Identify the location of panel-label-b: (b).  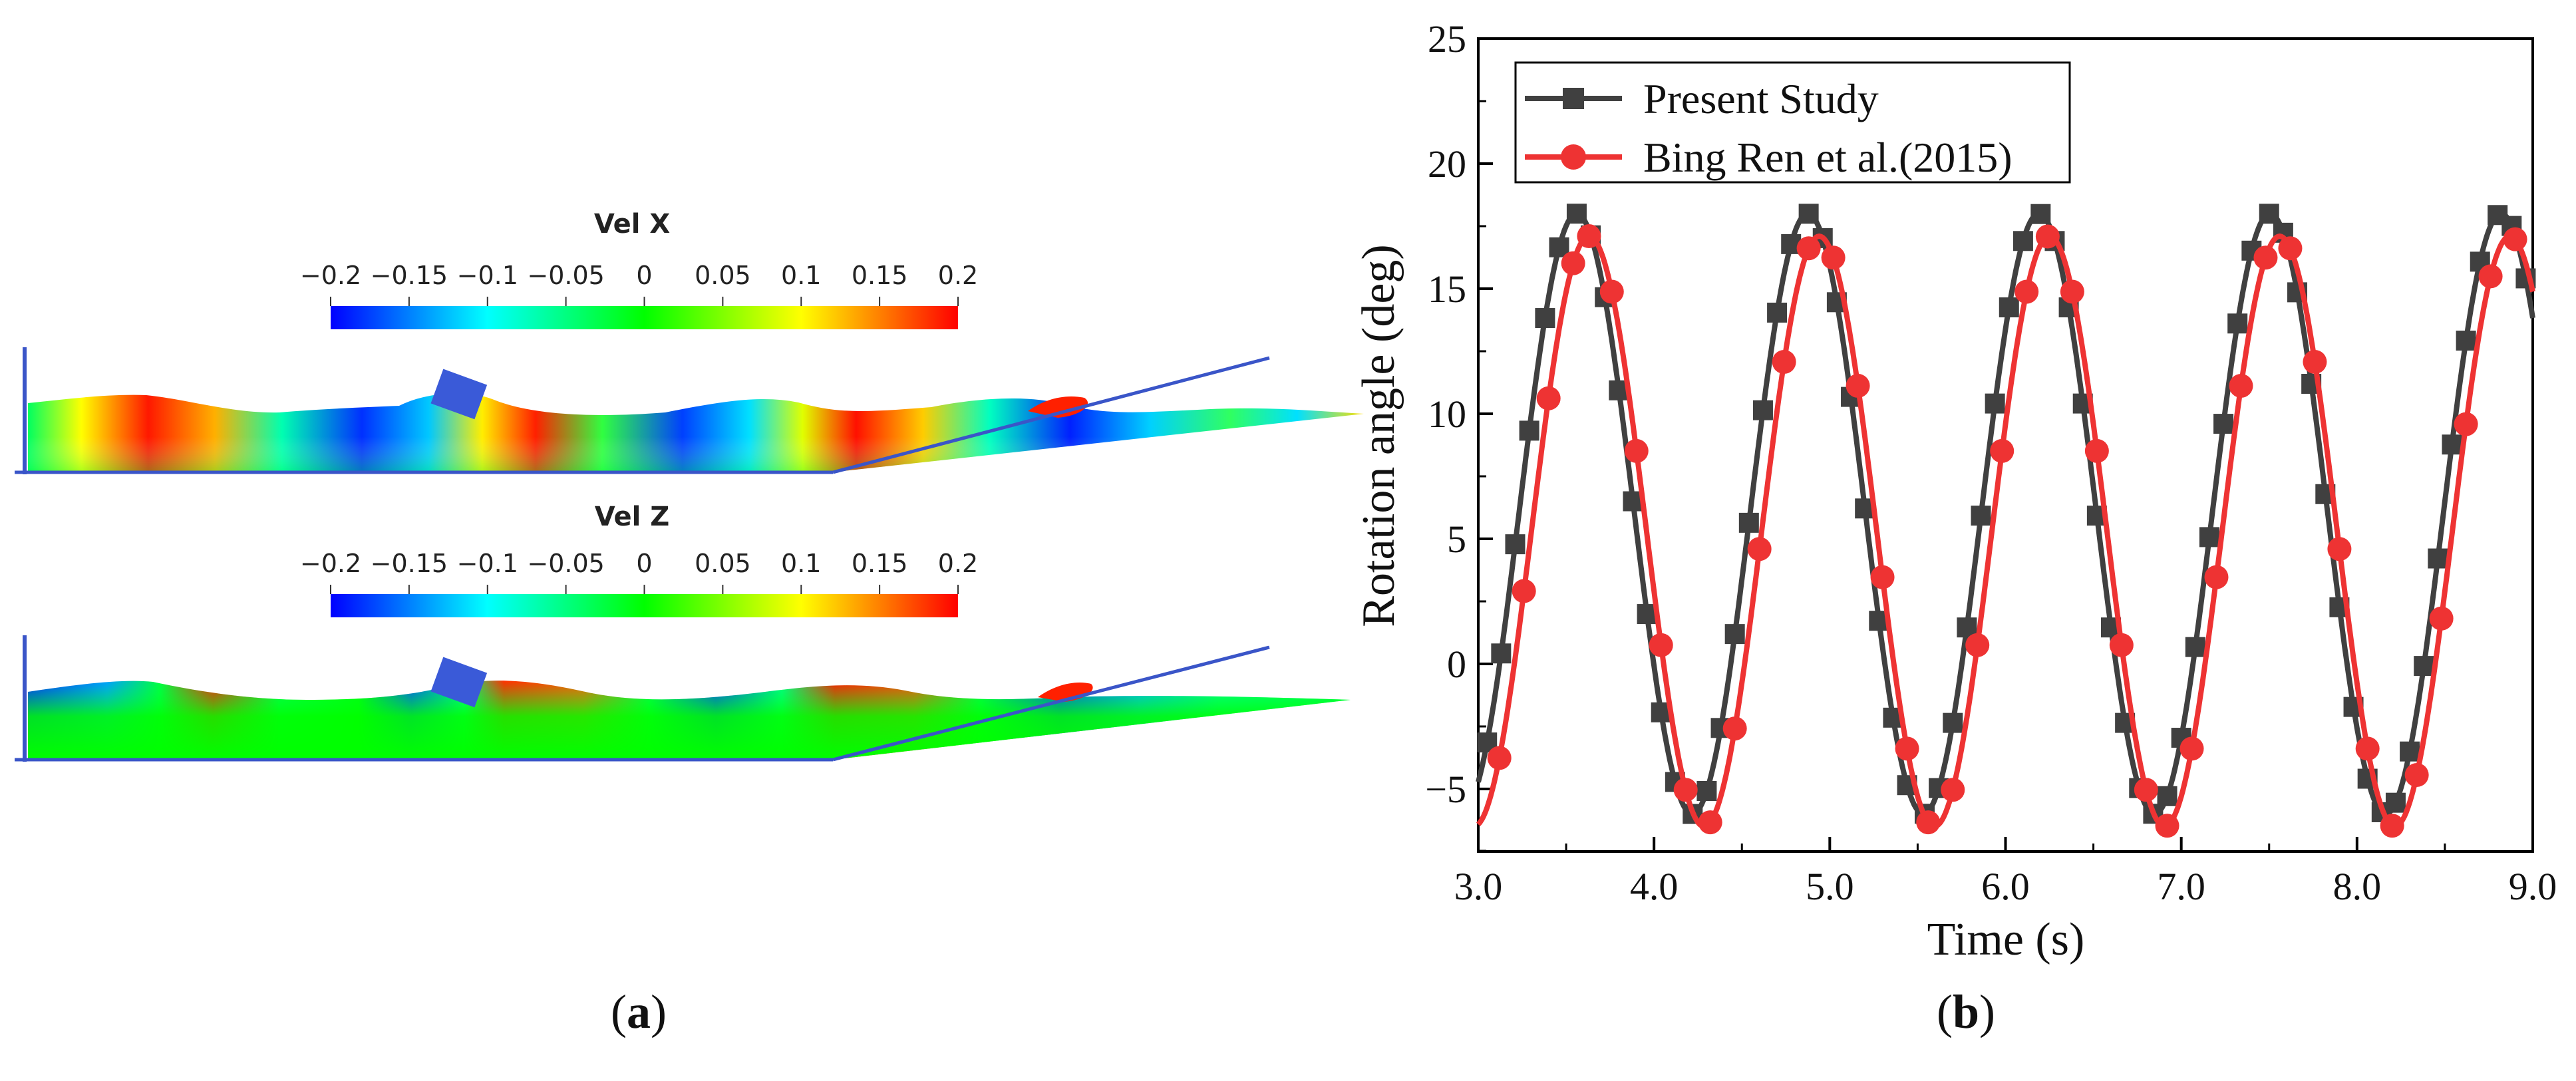
(1966, 1011).